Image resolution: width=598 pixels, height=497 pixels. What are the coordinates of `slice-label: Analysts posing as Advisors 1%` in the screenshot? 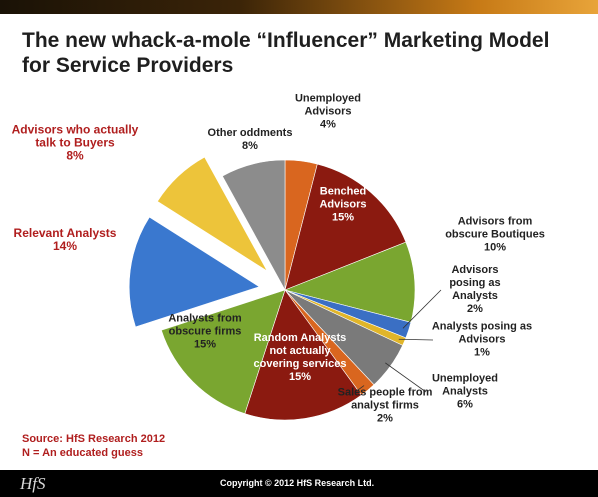 It's located at (482, 340).